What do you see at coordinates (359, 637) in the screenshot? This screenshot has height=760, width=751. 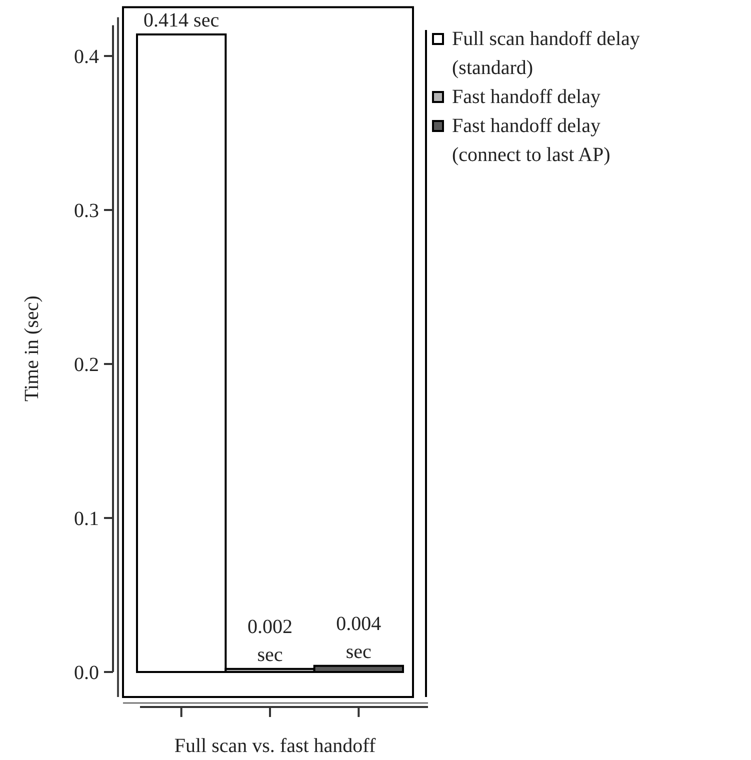 I see `data-label: 0.004 sec` at bounding box center [359, 637].